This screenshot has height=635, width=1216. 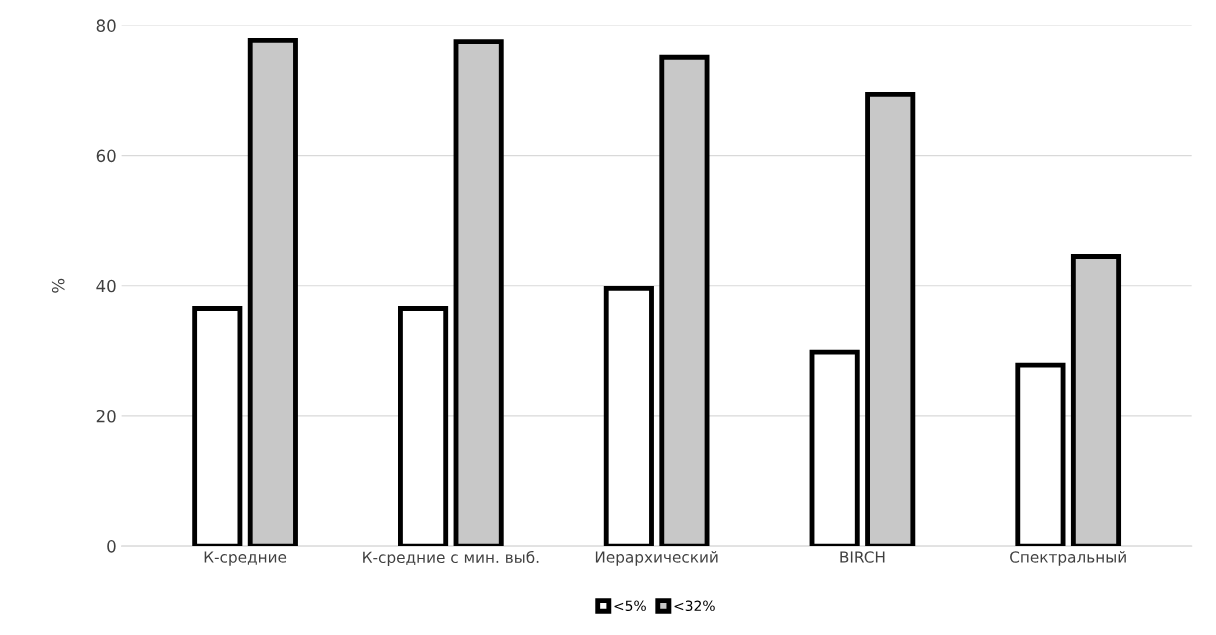 What do you see at coordinates (111, 546) in the screenshot?
I see `y-tick-label: 0` at bounding box center [111, 546].